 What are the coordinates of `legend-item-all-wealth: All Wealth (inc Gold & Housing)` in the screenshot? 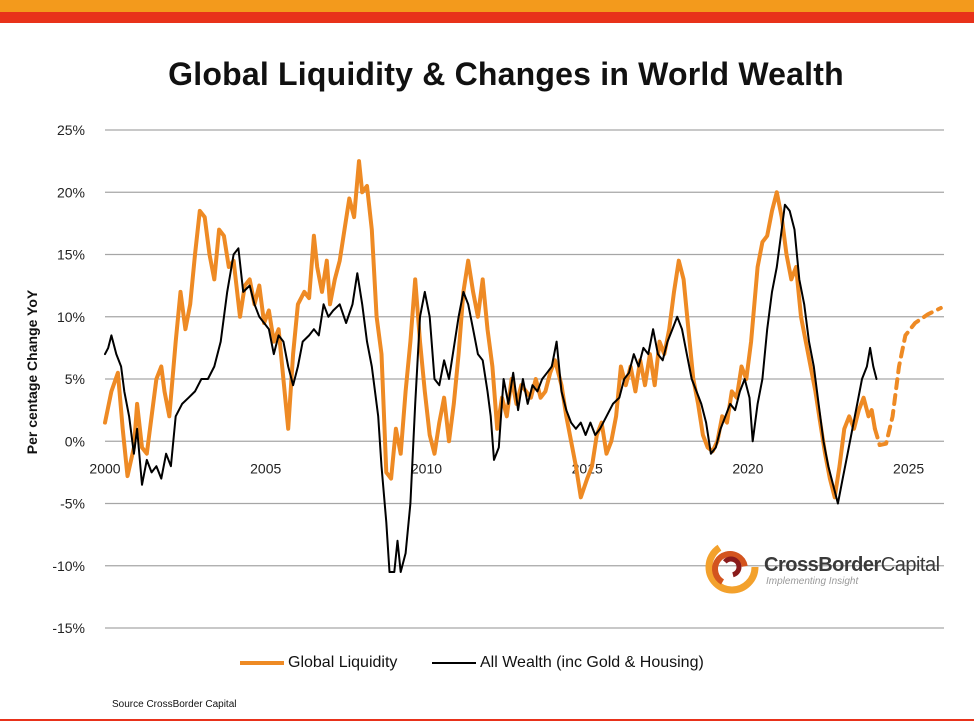 It's located at (568, 663).